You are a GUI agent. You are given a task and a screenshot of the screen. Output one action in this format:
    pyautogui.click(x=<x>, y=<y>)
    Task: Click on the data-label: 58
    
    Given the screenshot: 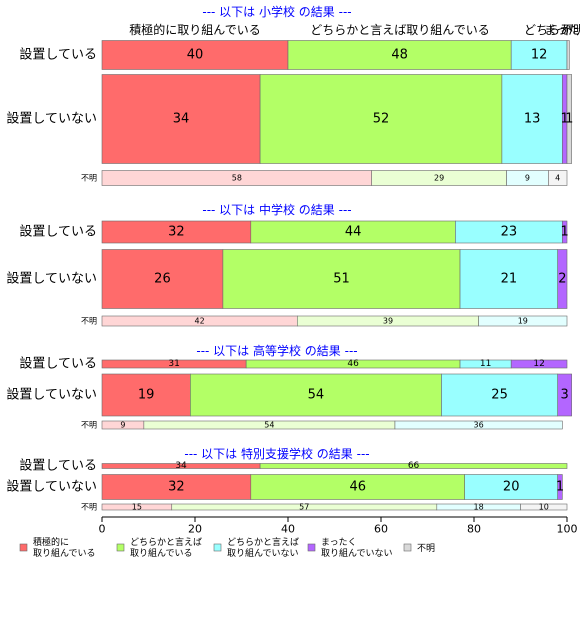 What is the action you would take?
    pyautogui.click(x=237, y=178)
    